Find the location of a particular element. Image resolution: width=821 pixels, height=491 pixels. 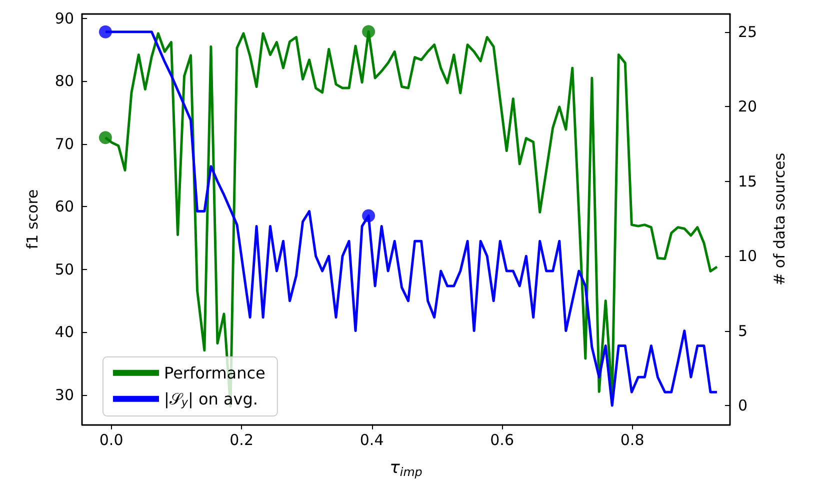

legend-label: Performance is located at coordinates (215, 372).